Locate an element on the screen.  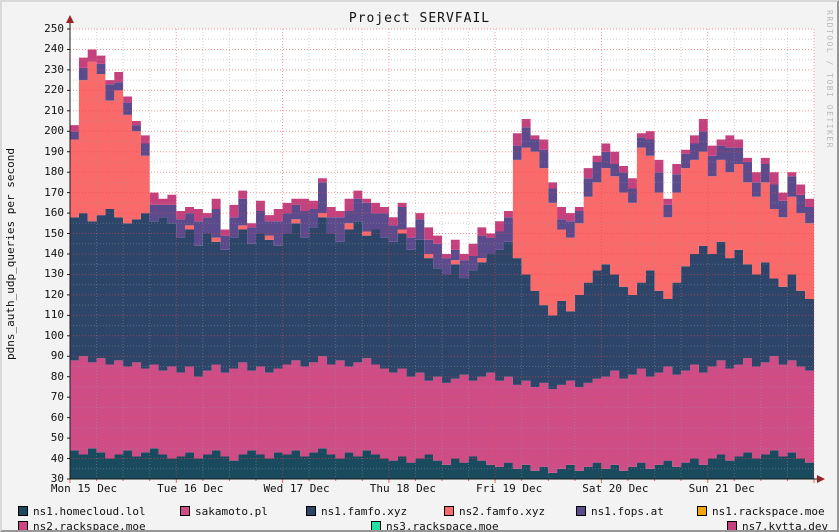
x-axis-label: Sat 20 Dec is located at coordinates (615, 488).